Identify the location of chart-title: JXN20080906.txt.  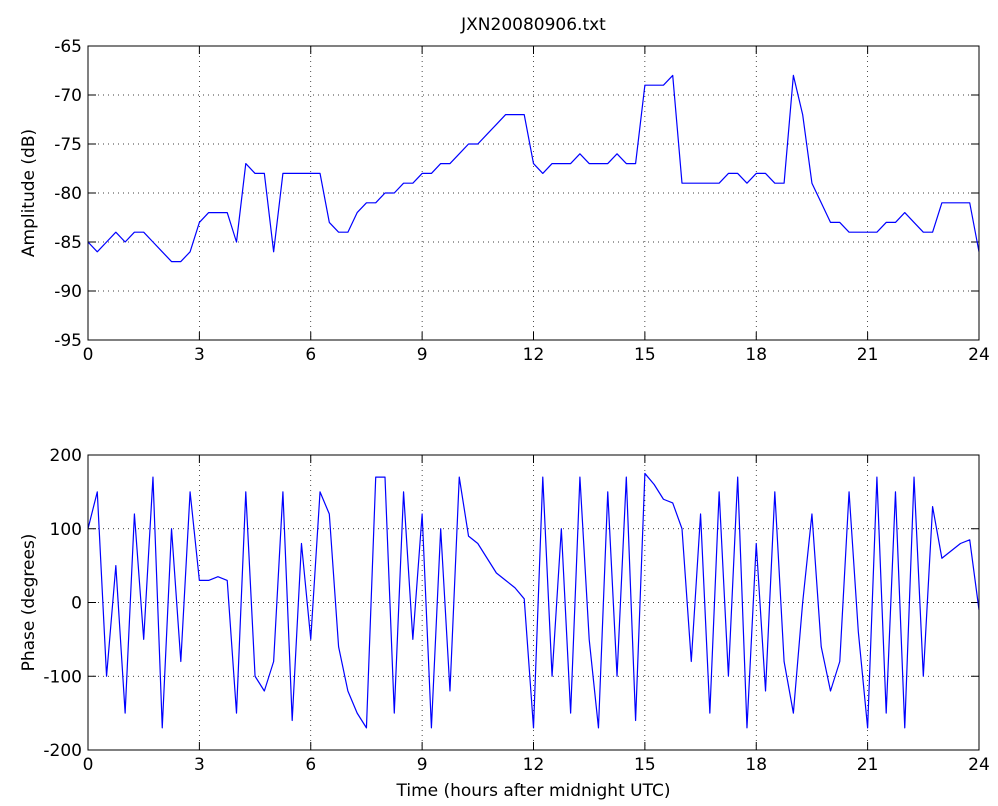
(533, 25).